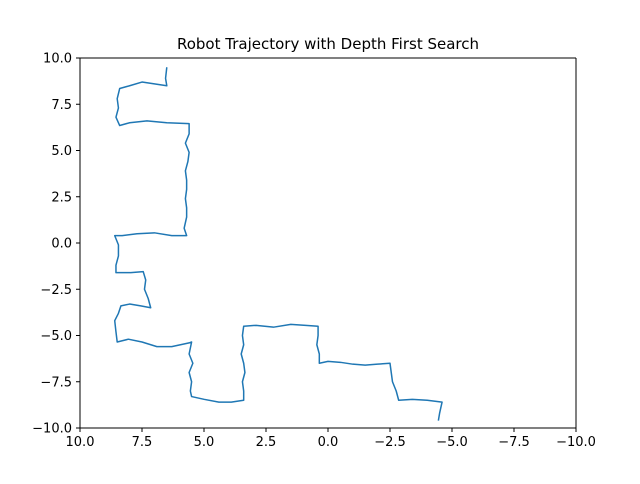 The height and width of the screenshot is (484, 640). I want to click on y-tick-label: −2.5, so click(56, 290).